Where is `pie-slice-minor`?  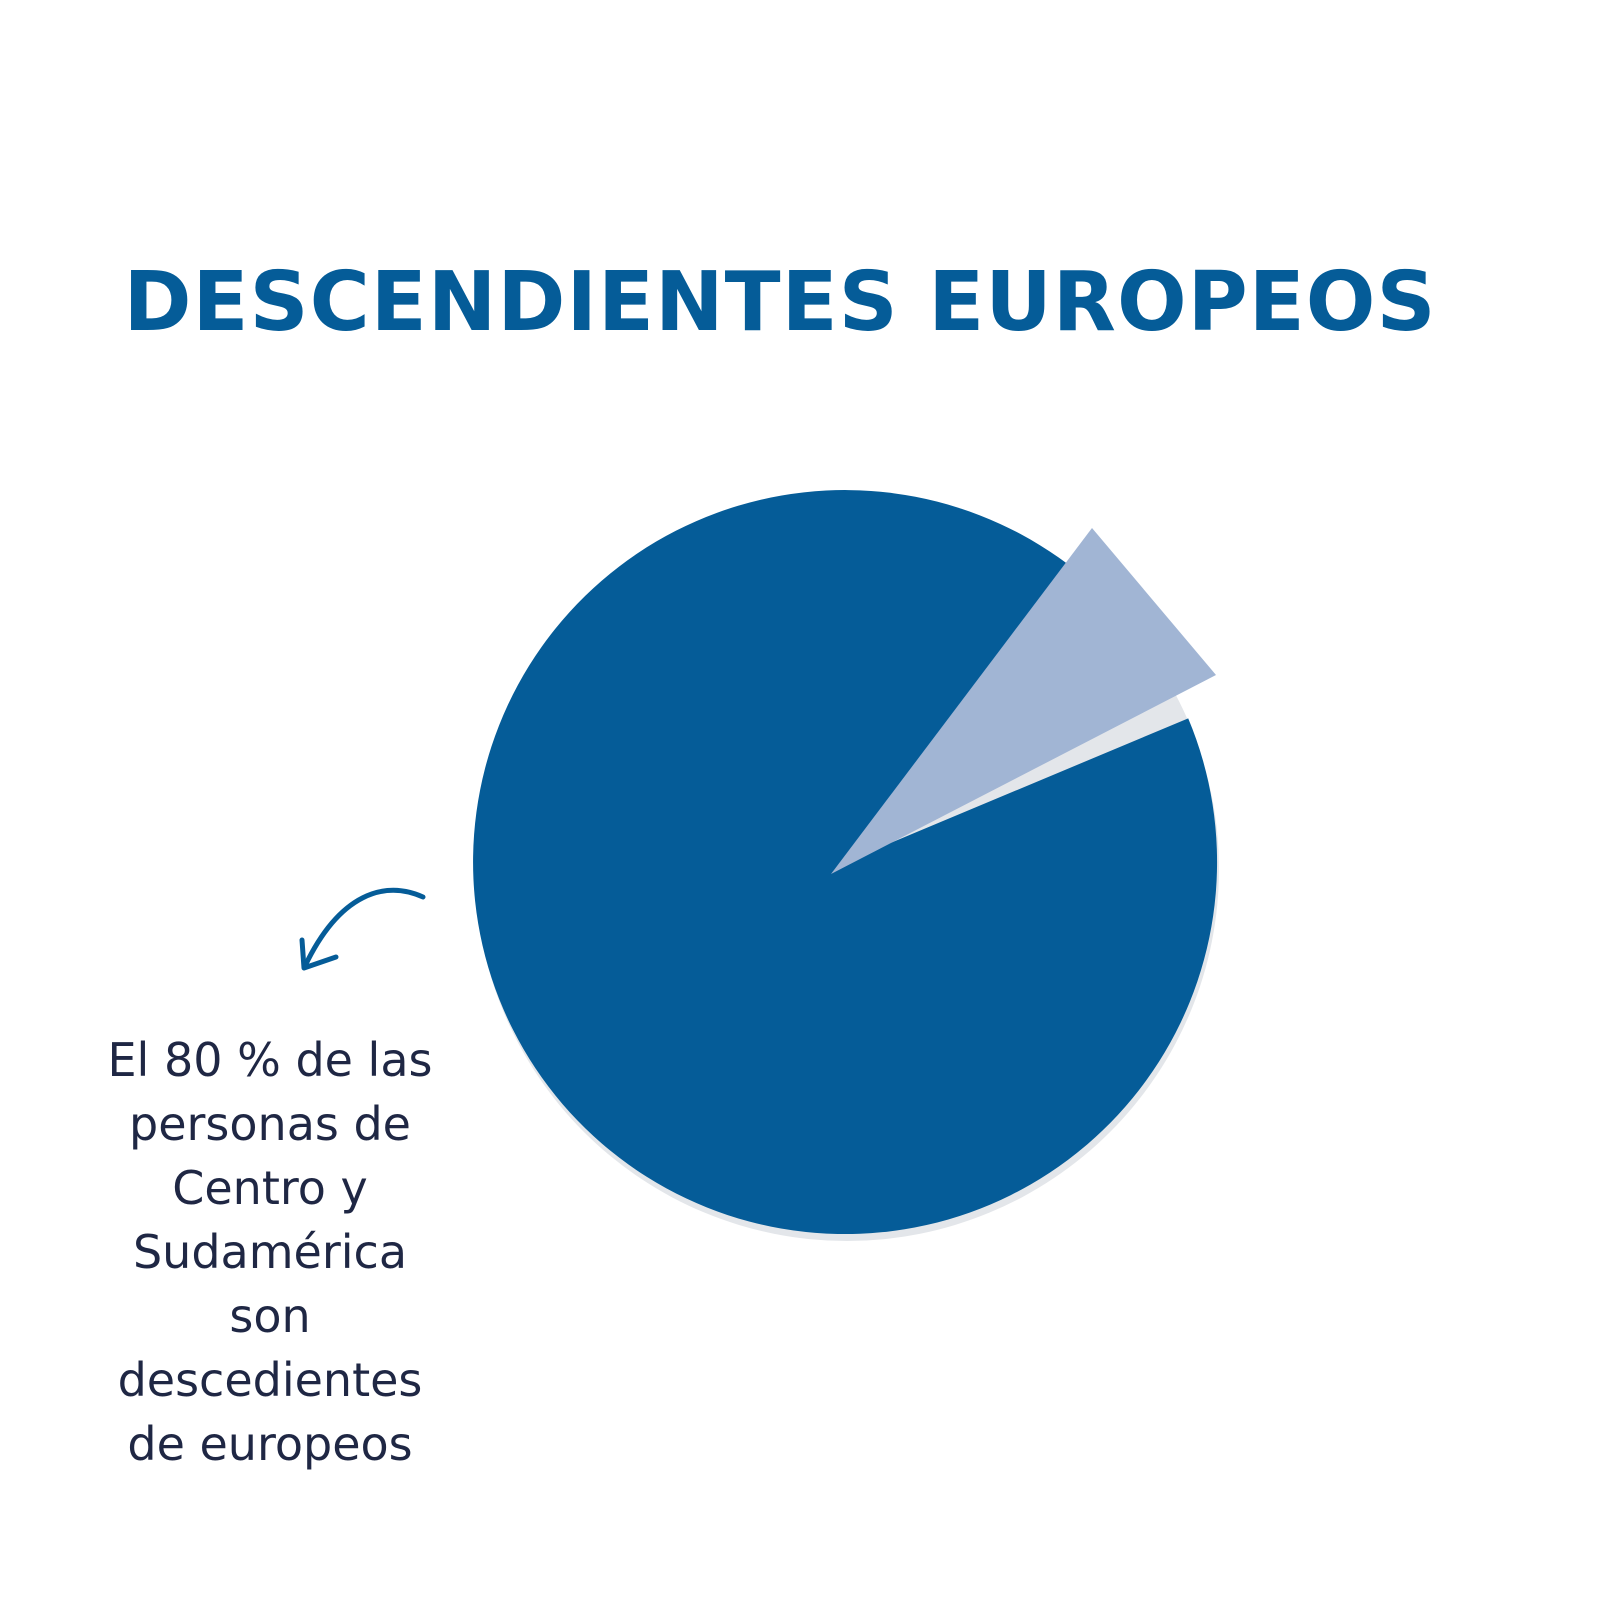 pie-slice-minor is located at coordinates (1023, 701).